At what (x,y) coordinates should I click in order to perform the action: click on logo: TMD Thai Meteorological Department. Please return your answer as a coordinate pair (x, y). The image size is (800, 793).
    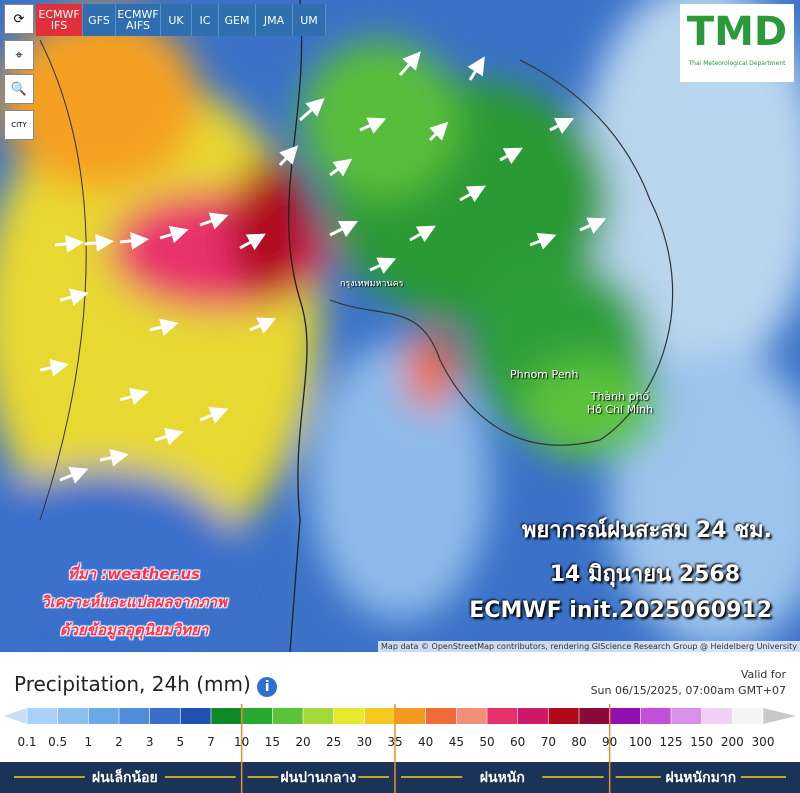
    Looking at the image, I should click on (737, 43).